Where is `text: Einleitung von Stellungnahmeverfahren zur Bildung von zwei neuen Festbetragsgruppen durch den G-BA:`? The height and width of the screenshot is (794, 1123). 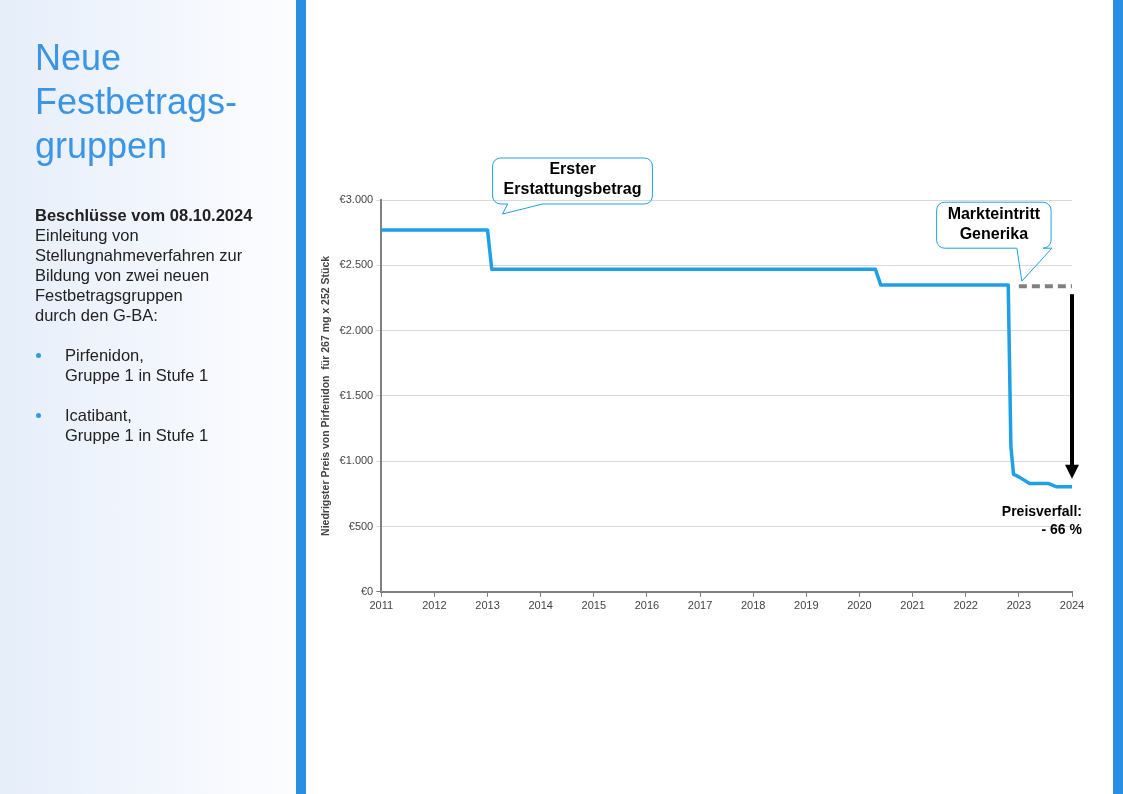
text: Einleitung von Stellungnahmeverfahren zur Bildung von zwei neuen Festbetragsgruppen durch den G-BA: is located at coordinates (139, 275).